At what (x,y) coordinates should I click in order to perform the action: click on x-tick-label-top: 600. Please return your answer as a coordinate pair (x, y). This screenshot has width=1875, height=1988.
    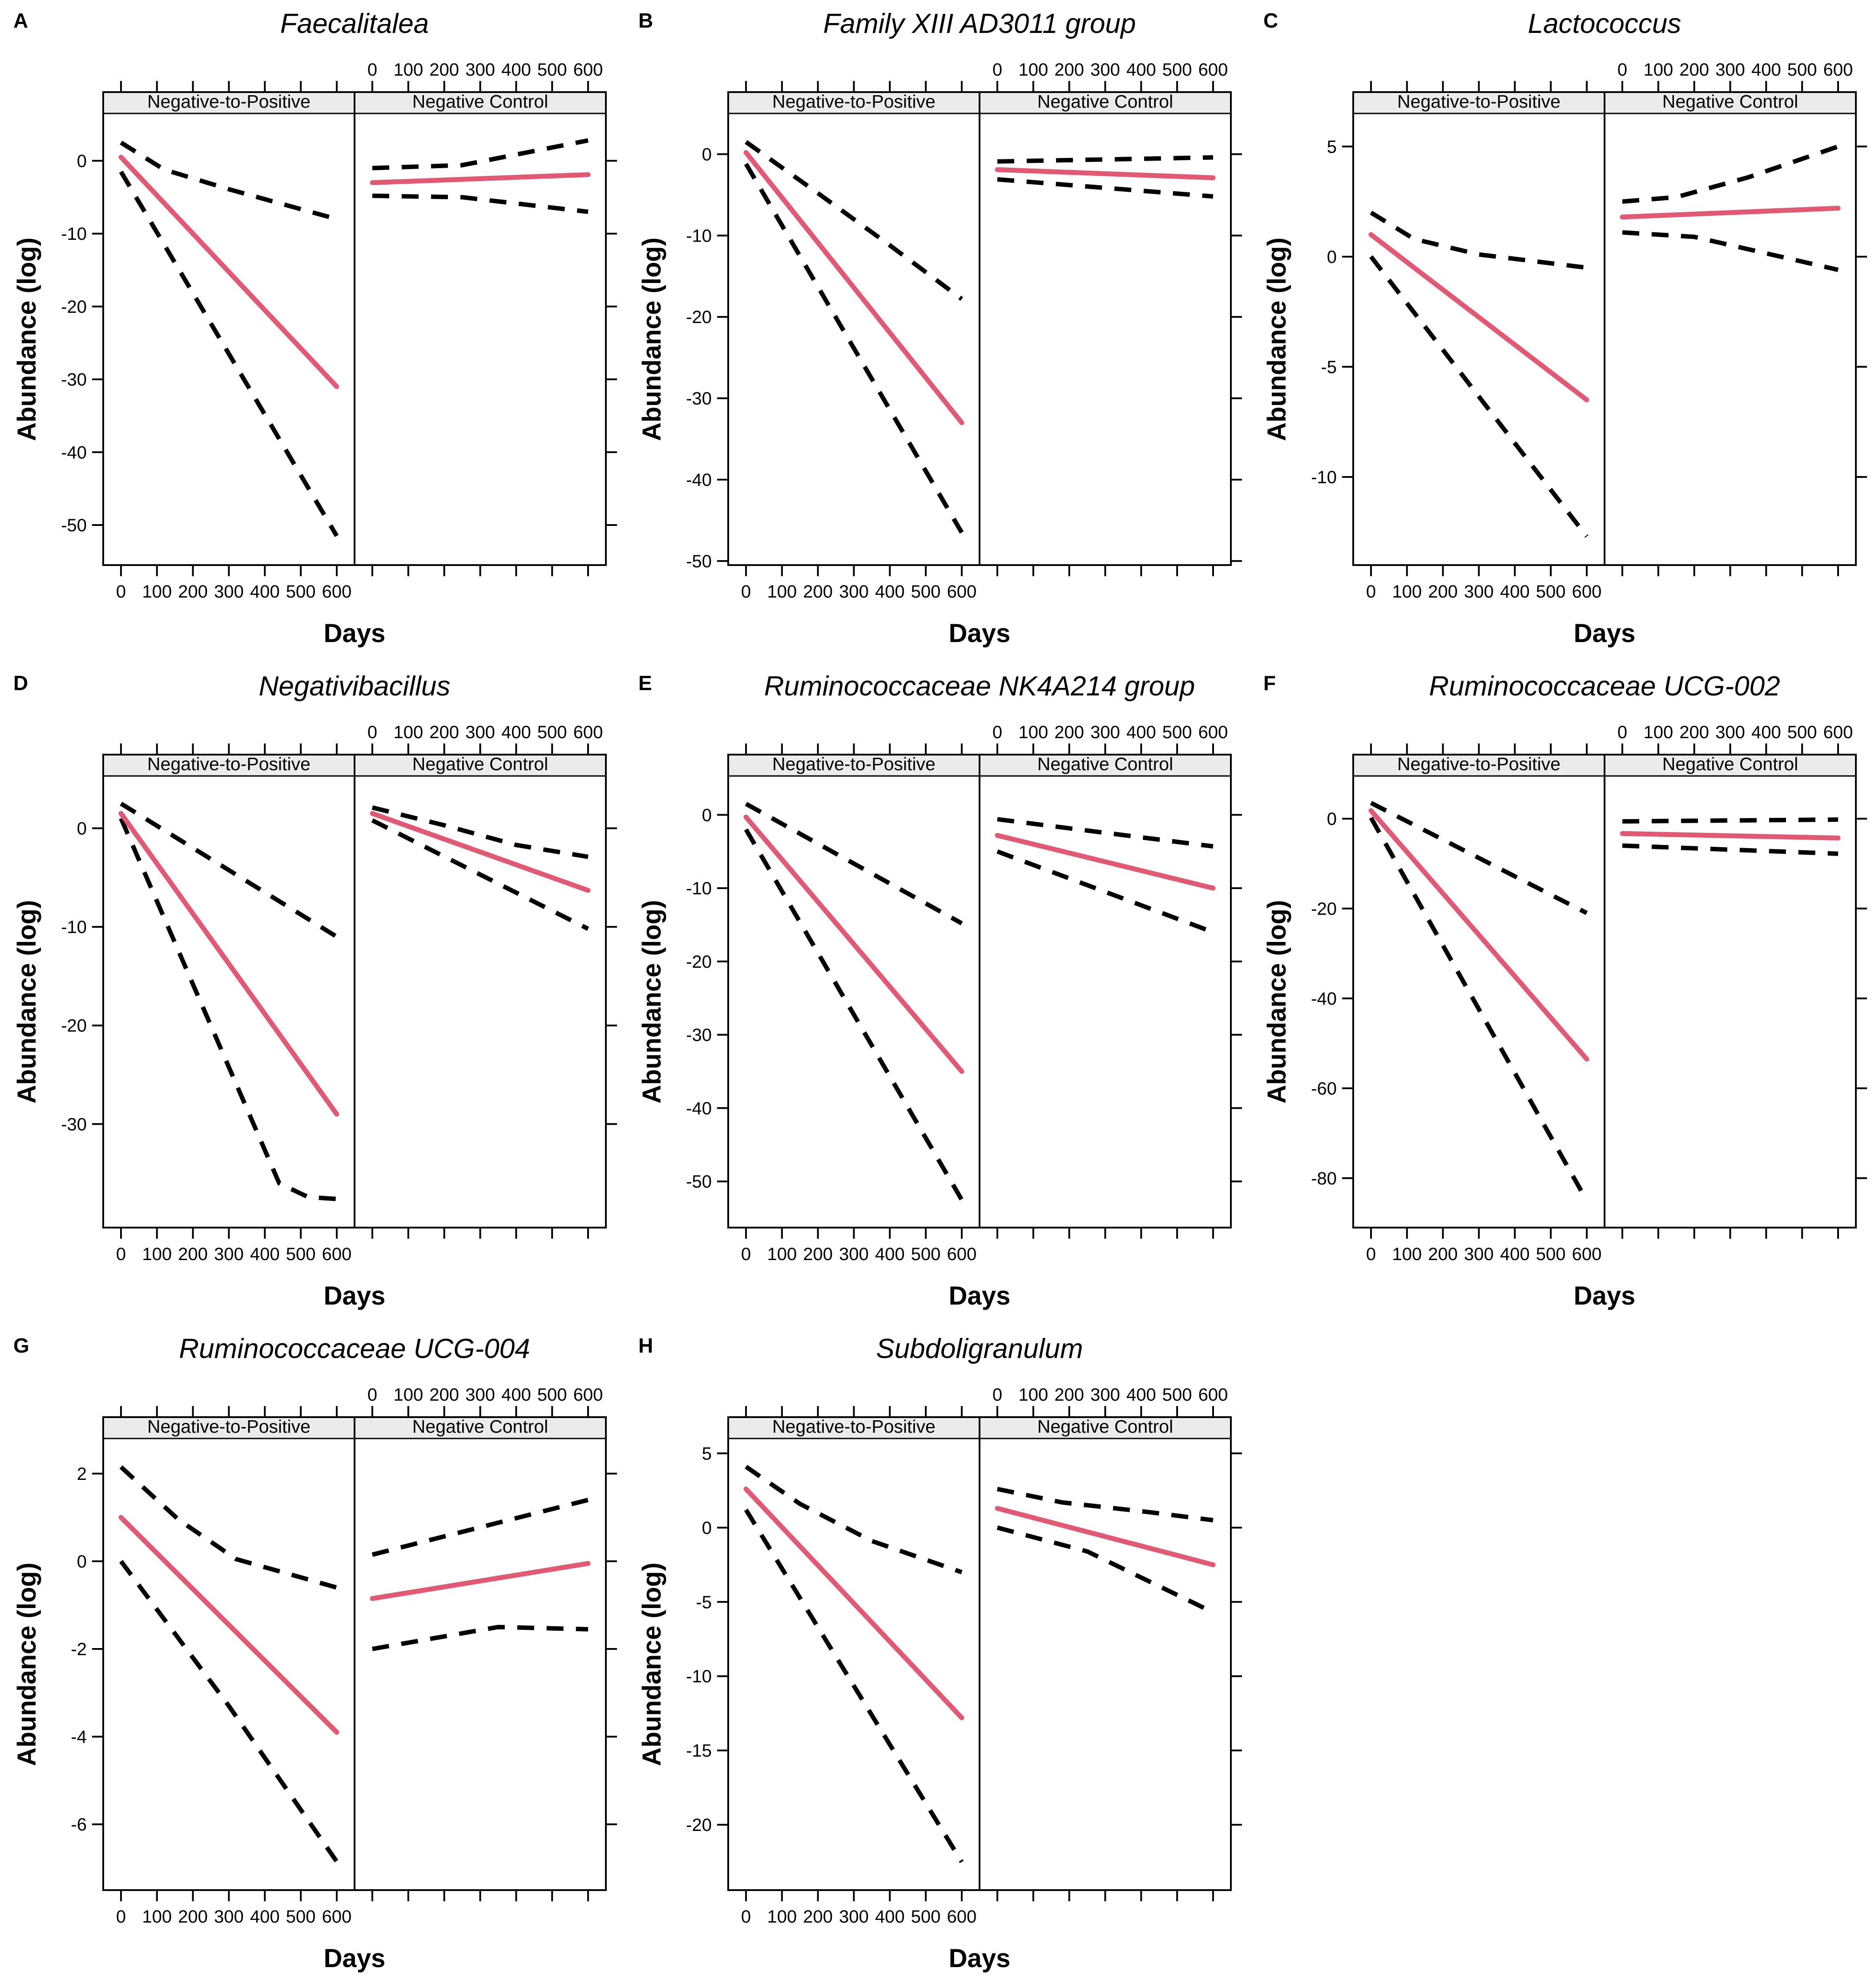
    Looking at the image, I should click on (588, 70).